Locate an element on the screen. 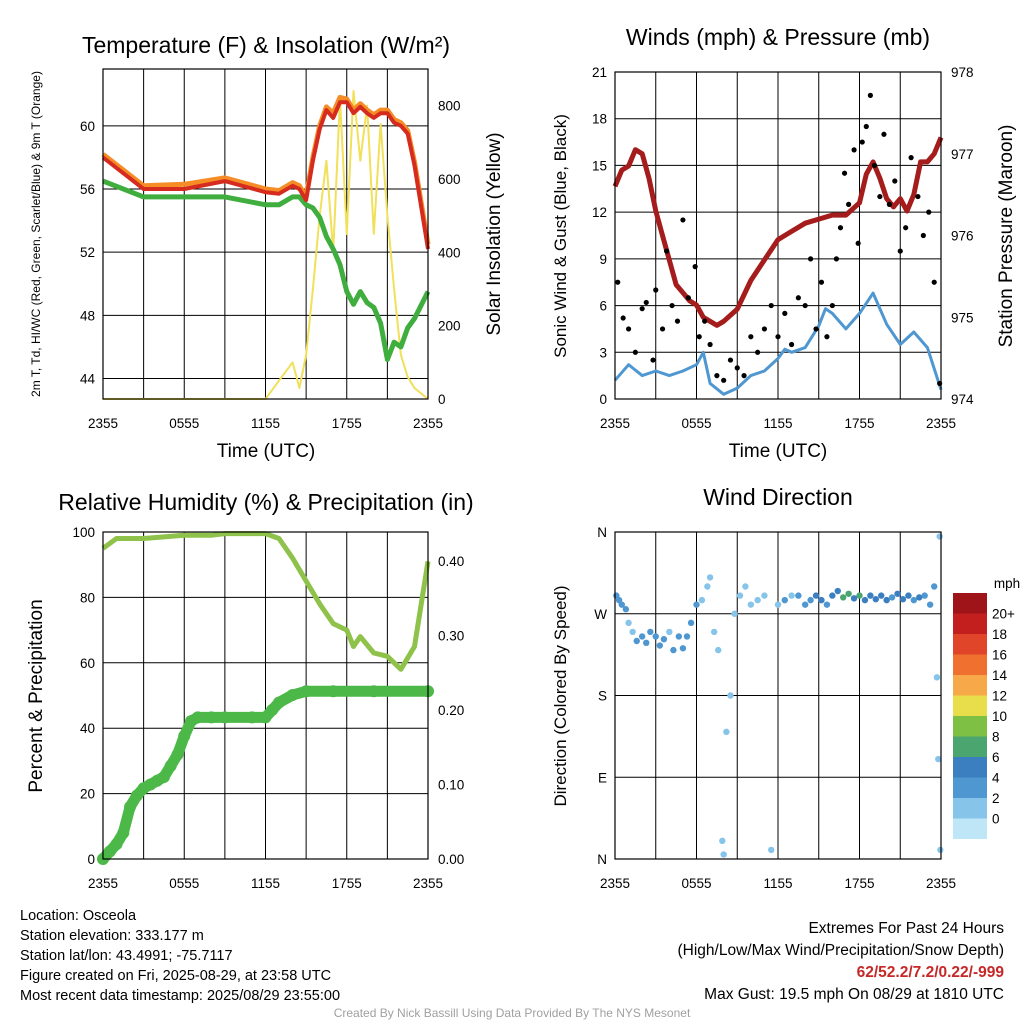  y-tick-label-left: 100 is located at coordinates (83, 532).